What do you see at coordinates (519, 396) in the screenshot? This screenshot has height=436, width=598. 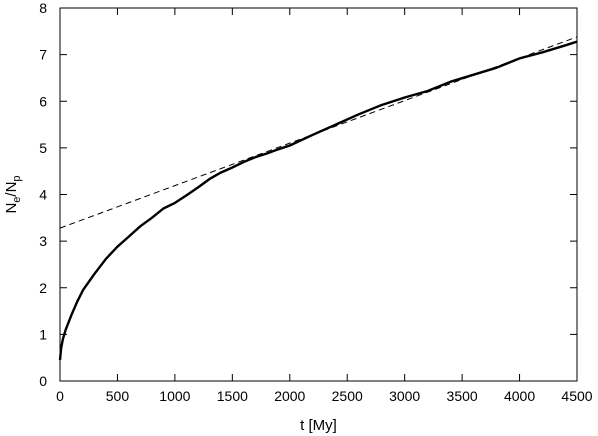 I see `x-tick-label: 4000` at bounding box center [519, 396].